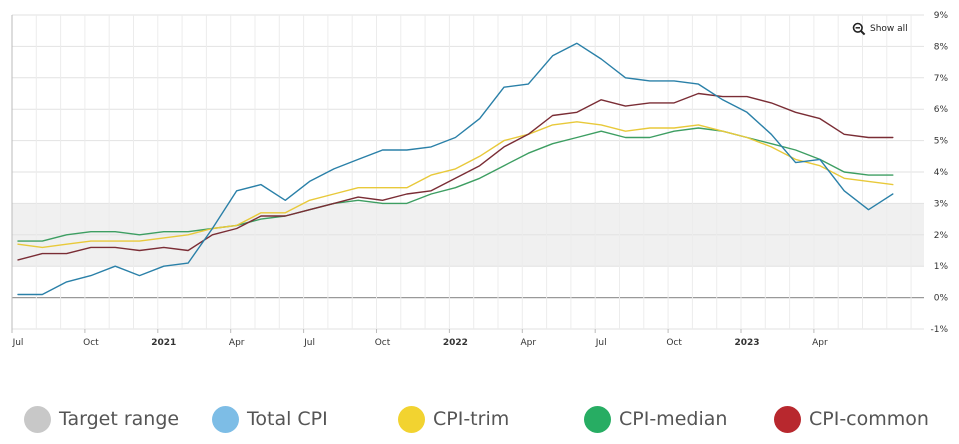 The image size is (959, 444). I want to click on legend-label: CPI-trim, so click(471, 419).